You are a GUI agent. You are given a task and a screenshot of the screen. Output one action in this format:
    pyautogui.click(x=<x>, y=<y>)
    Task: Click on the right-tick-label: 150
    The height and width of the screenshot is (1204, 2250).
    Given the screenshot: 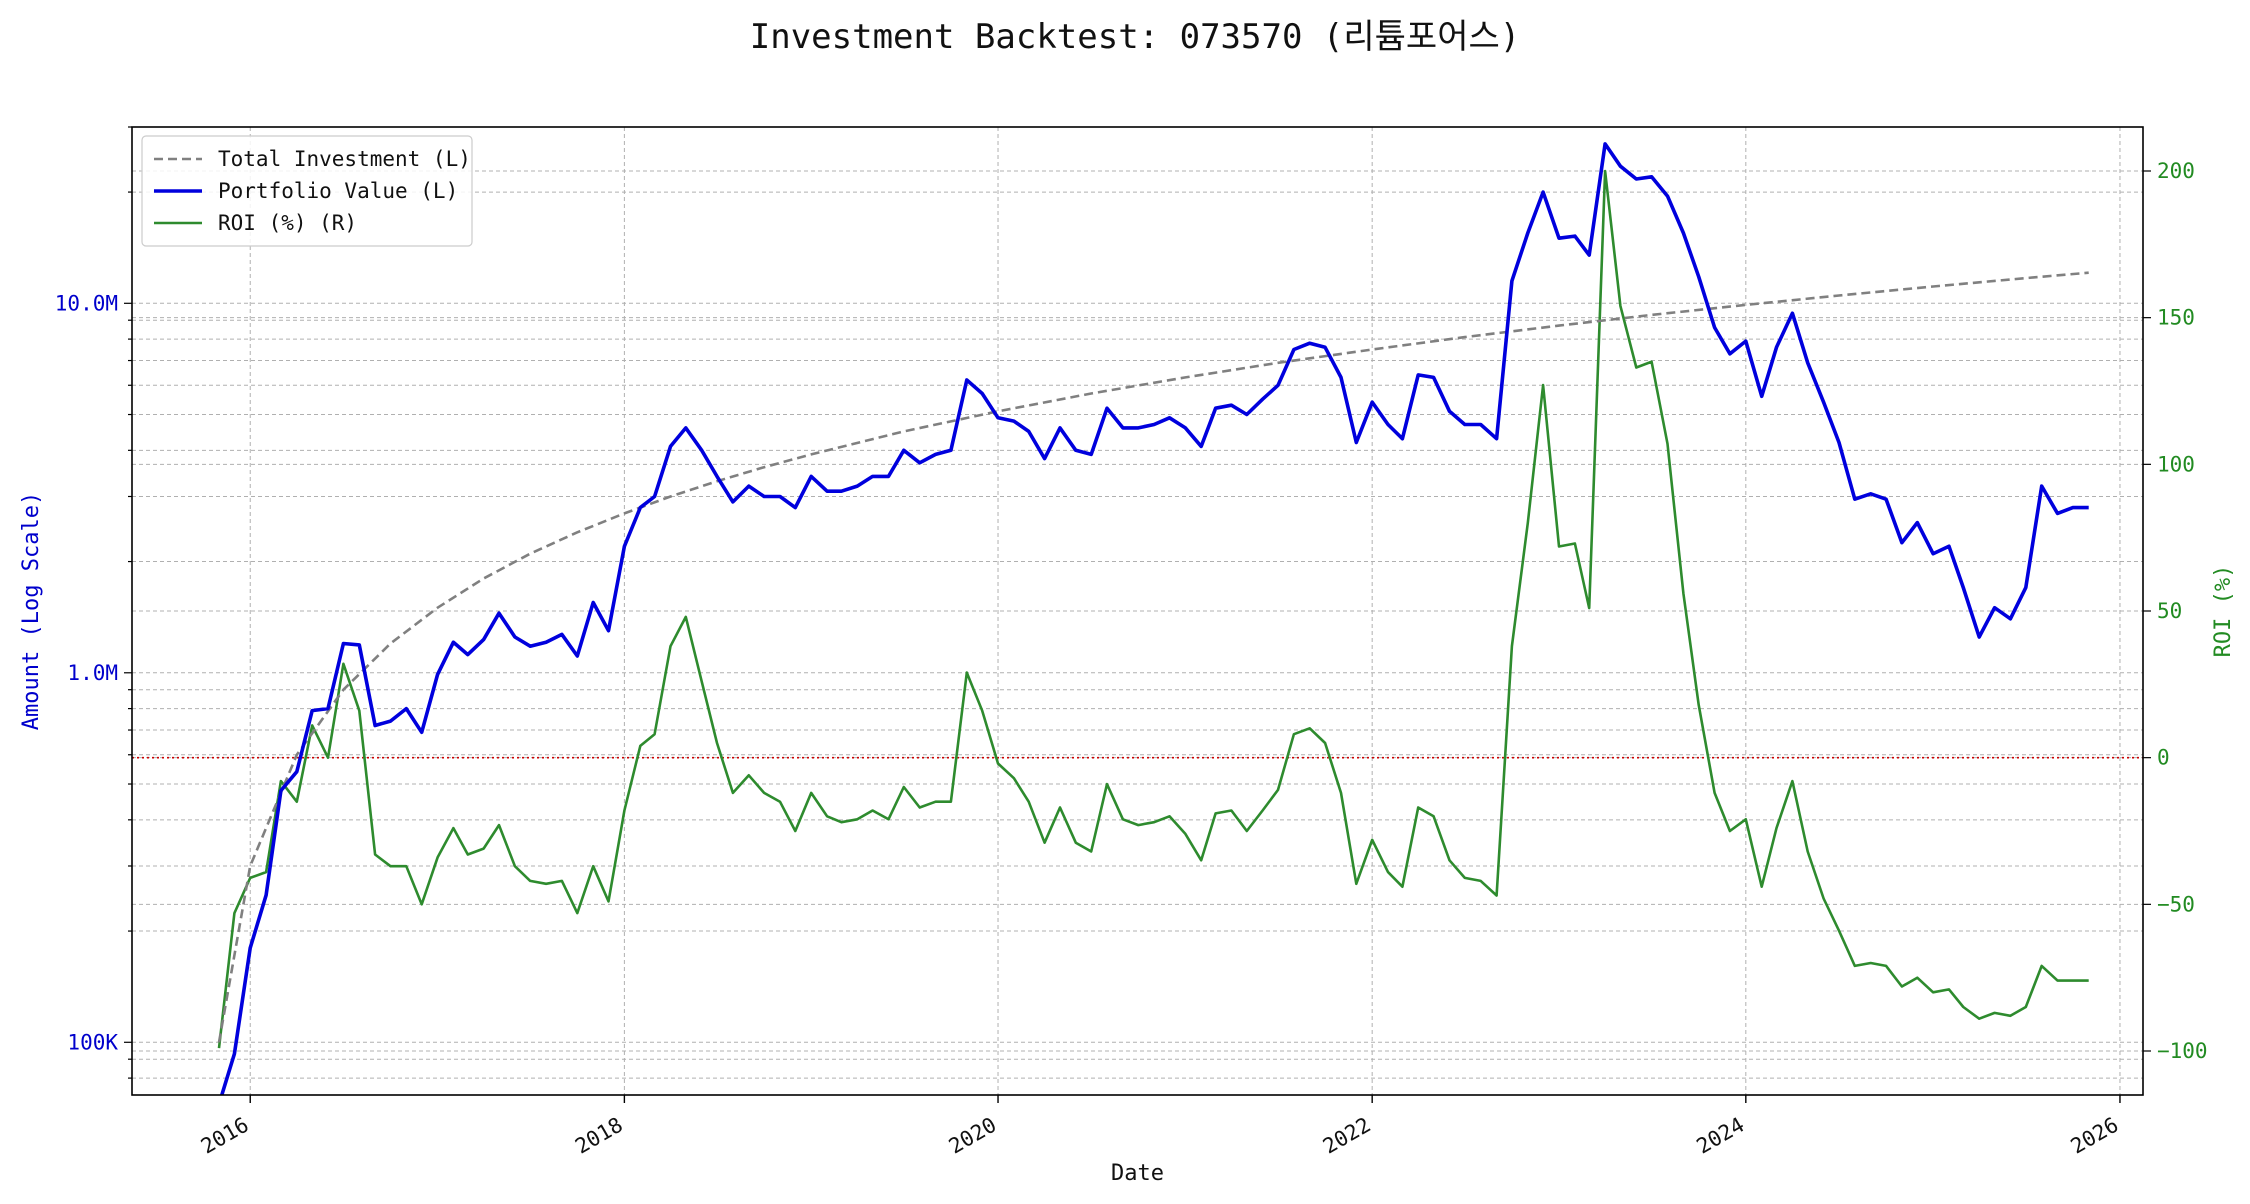 What is the action you would take?
    pyautogui.click(x=2176, y=318)
    